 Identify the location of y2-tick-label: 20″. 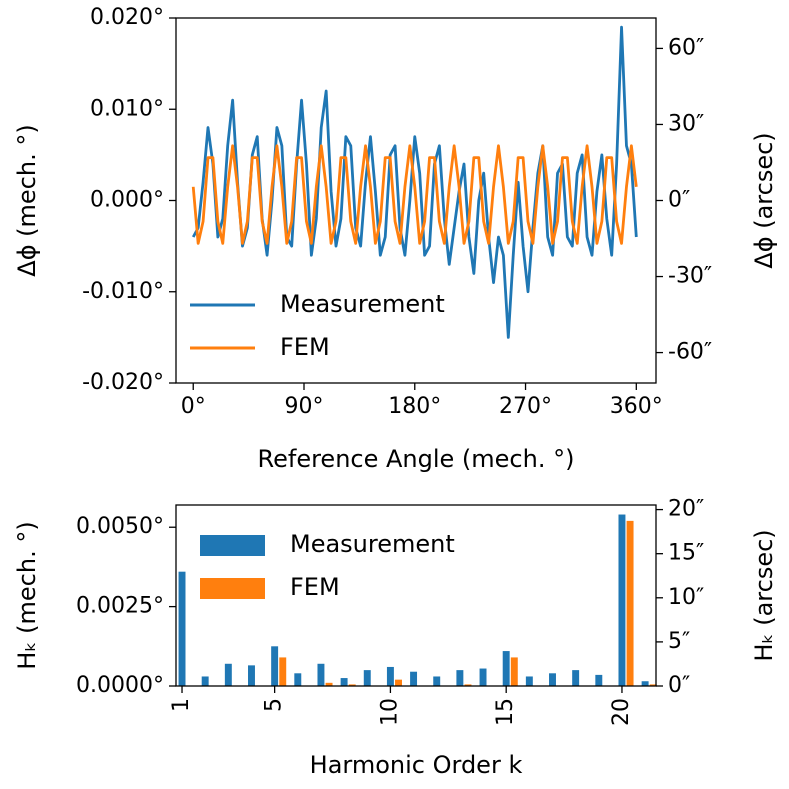
(686, 509).